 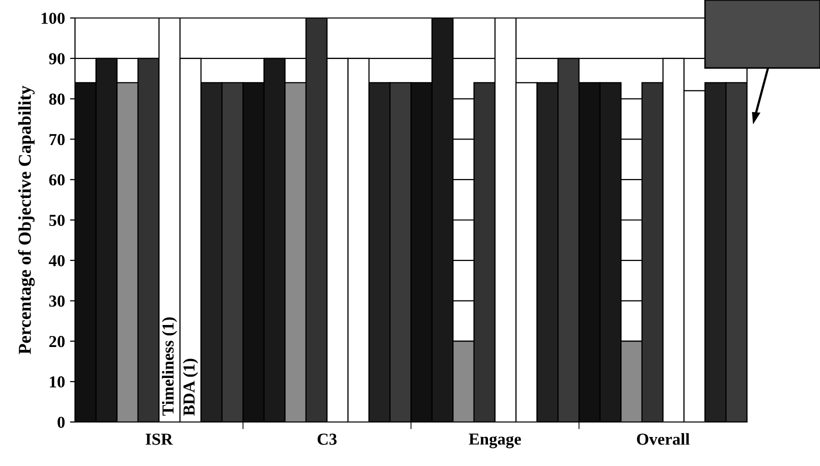 I want to click on y-axis-title: Percentage of Objective Capability, so click(x=26, y=220).